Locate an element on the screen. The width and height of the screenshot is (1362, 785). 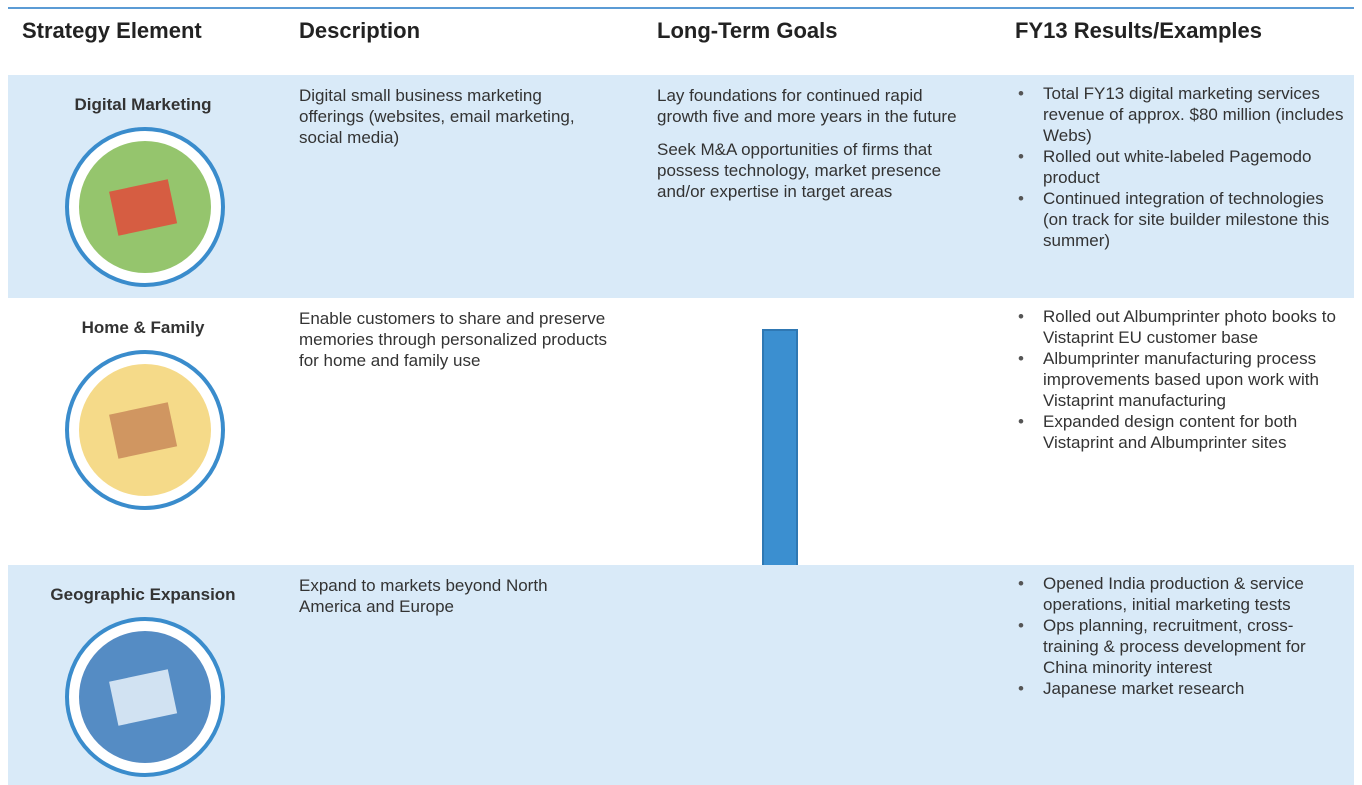
column-header: Long-Term Goals is located at coordinates (747, 30).